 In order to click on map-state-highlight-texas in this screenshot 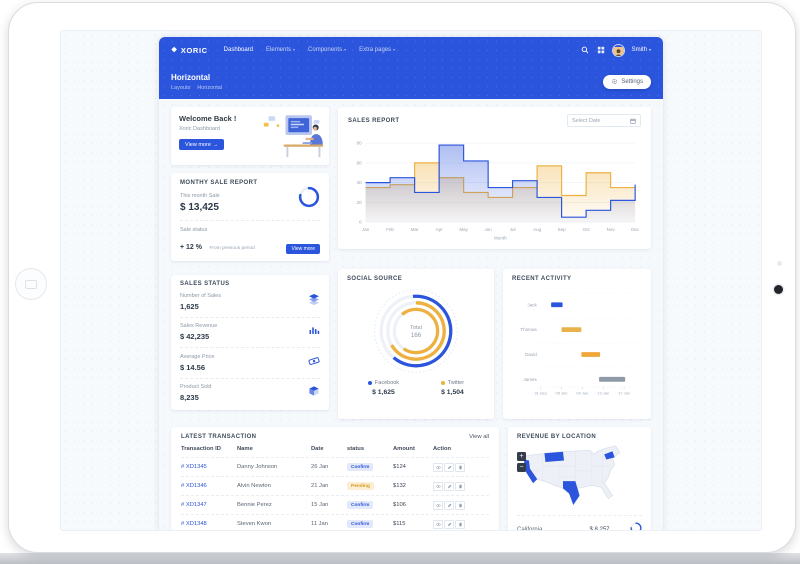, I will do `click(571, 493)`.